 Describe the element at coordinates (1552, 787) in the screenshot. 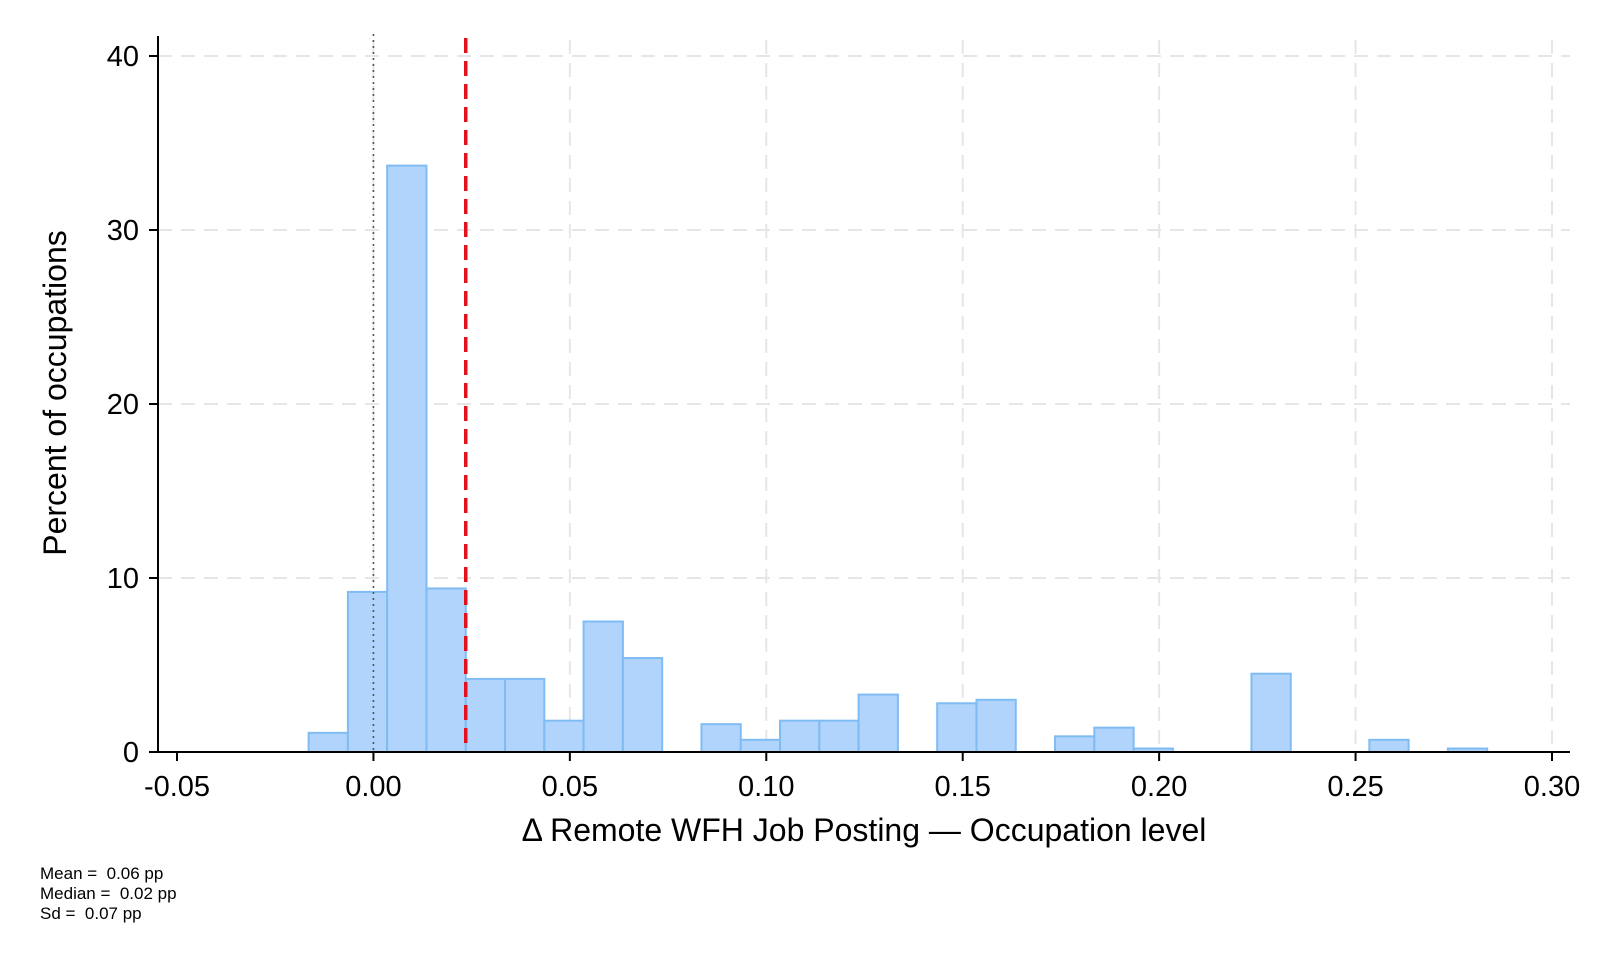

I see `x-tick-label: 0.30` at that location.